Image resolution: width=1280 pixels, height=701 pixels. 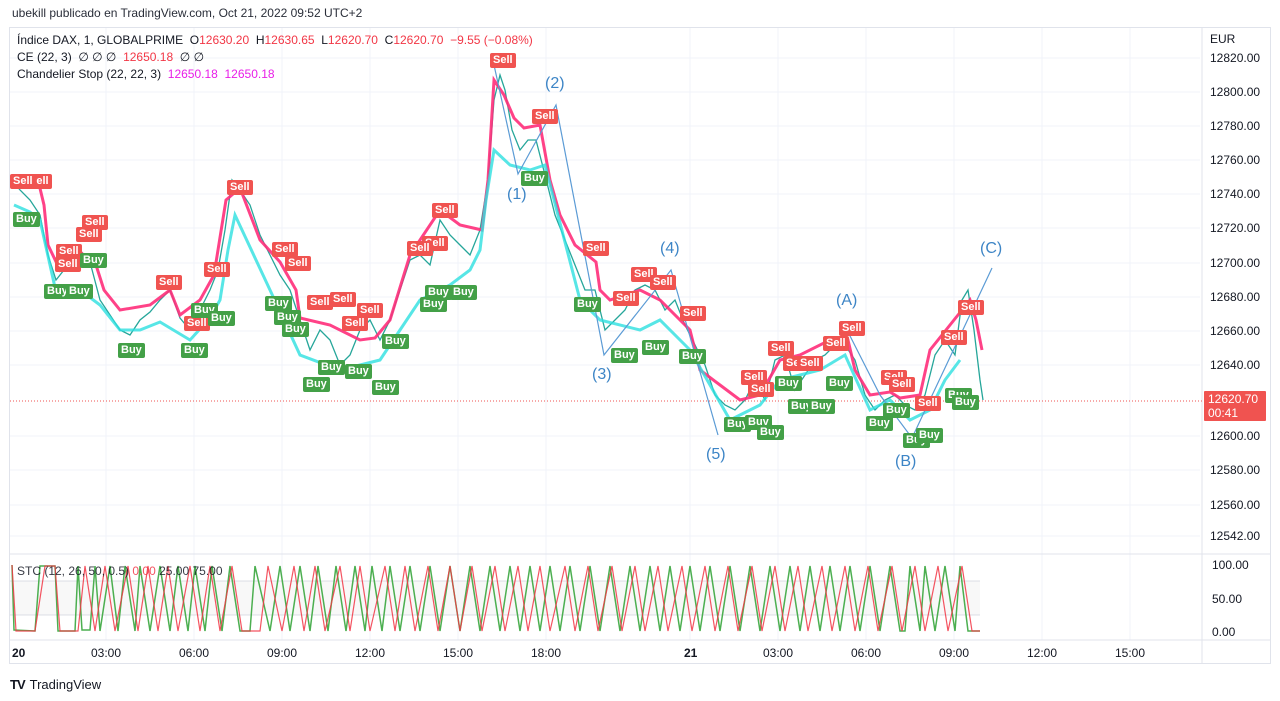 I want to click on tradingview-brand: TV TradingView, so click(x=55, y=684).